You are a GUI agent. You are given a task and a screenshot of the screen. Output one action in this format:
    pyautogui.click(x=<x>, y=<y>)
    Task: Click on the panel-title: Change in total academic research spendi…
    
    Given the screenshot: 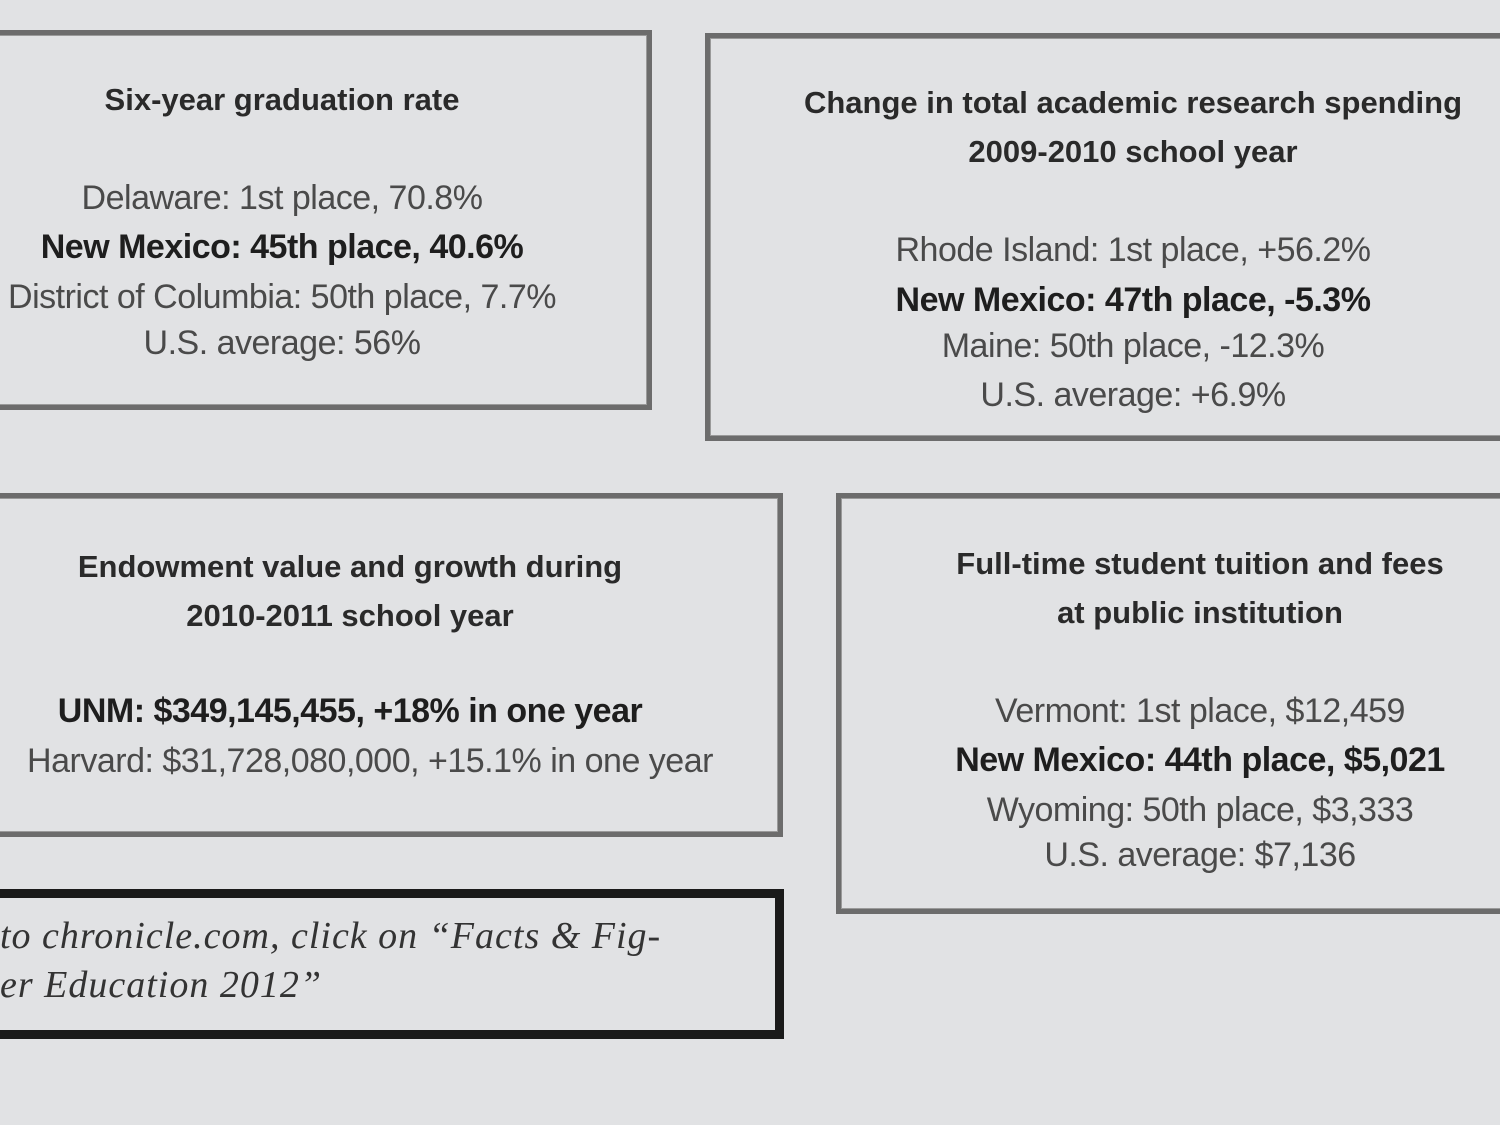 What is the action you would take?
    pyautogui.click(x=1133, y=102)
    